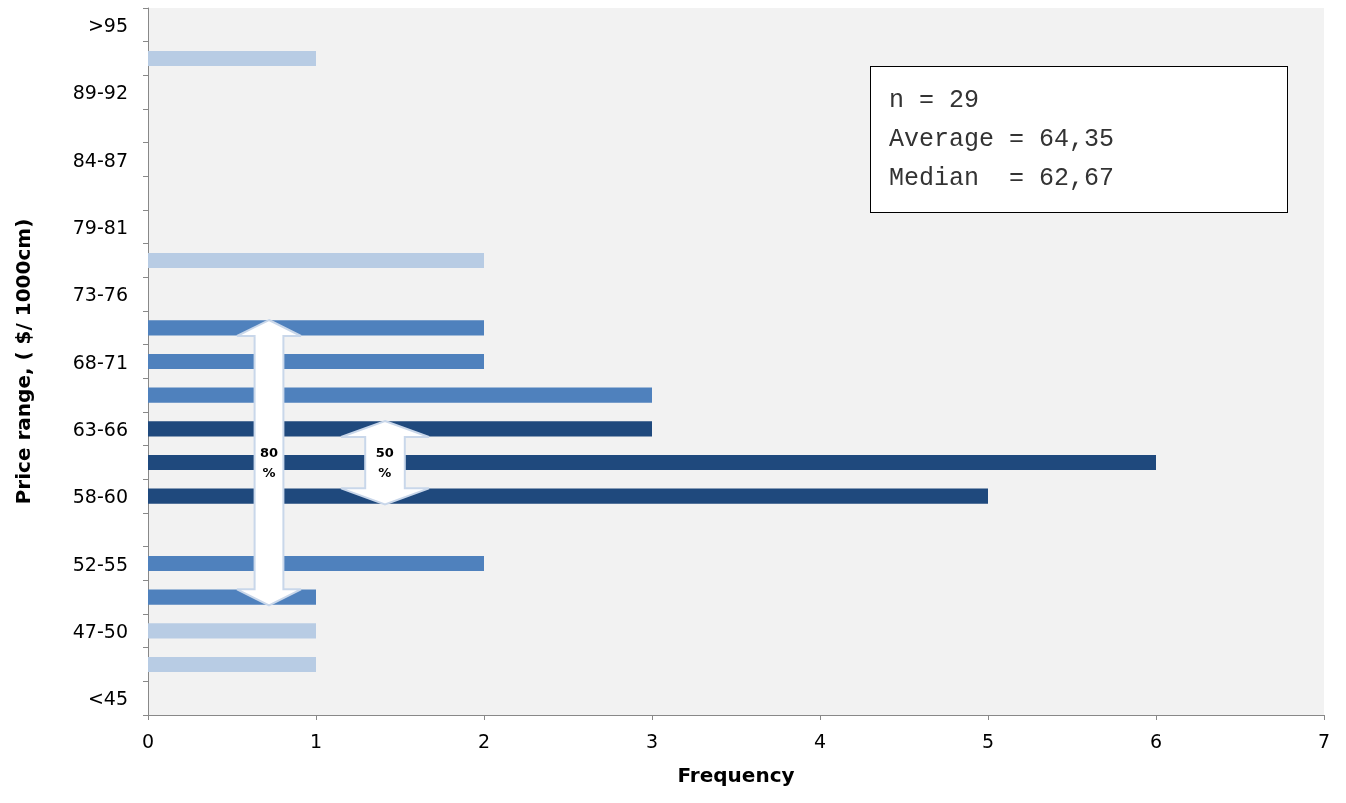 The image size is (1346, 803). I want to click on x-tick-label: 2, so click(484, 740).